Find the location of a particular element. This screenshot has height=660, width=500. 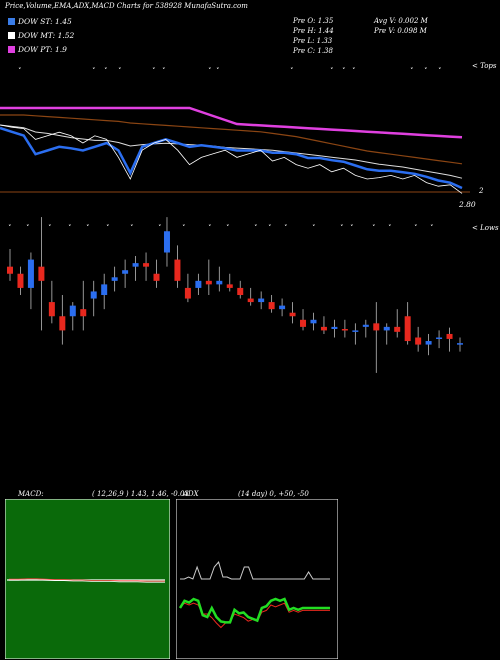

legend-item-dow-mt: DOW MT: 1.52 is located at coordinates (41, 36).